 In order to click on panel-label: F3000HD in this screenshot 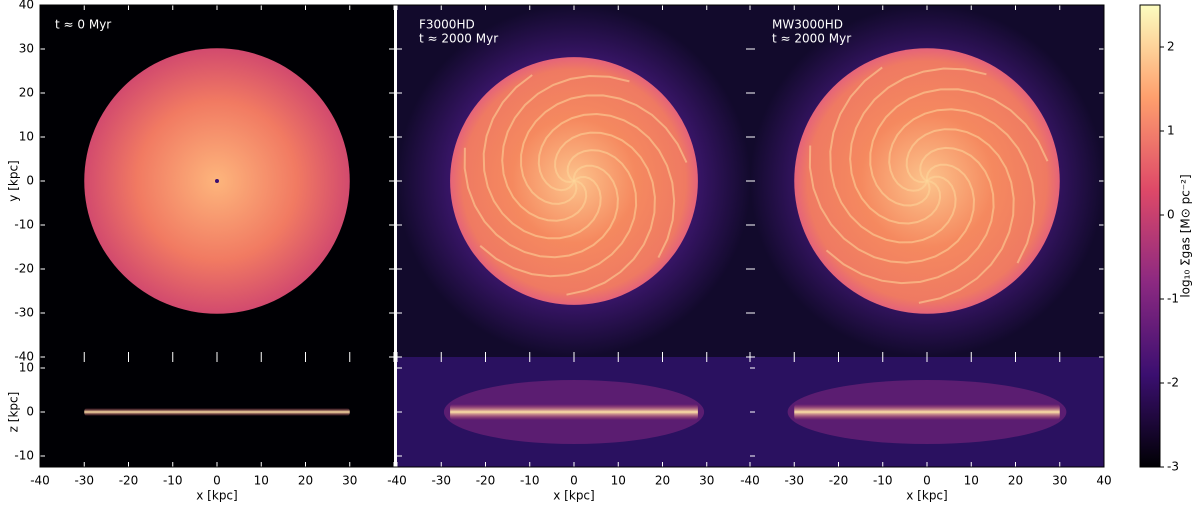, I will do `click(447, 25)`.